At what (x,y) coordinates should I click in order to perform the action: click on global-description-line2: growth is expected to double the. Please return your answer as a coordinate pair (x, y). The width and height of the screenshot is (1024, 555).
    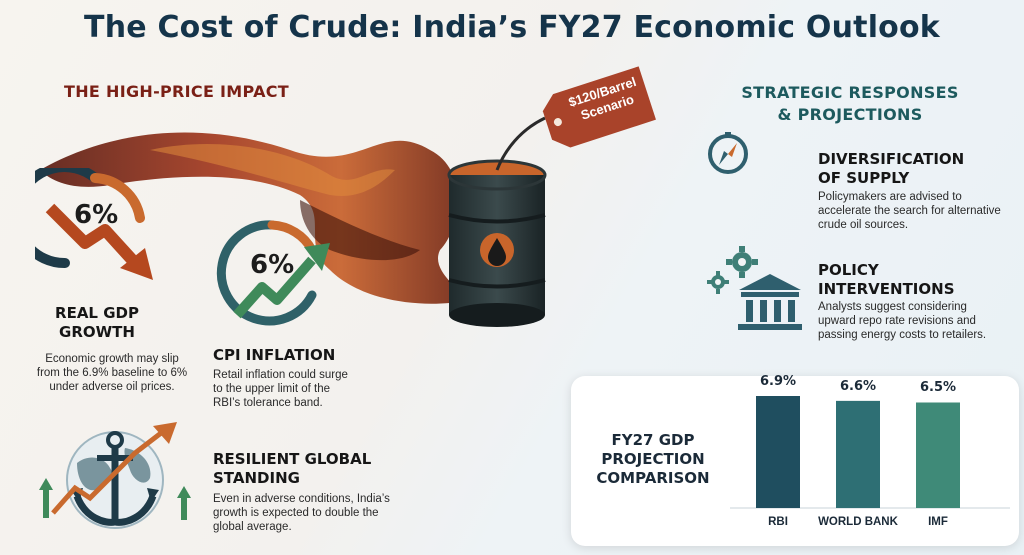
    Looking at the image, I should click on (296, 513).